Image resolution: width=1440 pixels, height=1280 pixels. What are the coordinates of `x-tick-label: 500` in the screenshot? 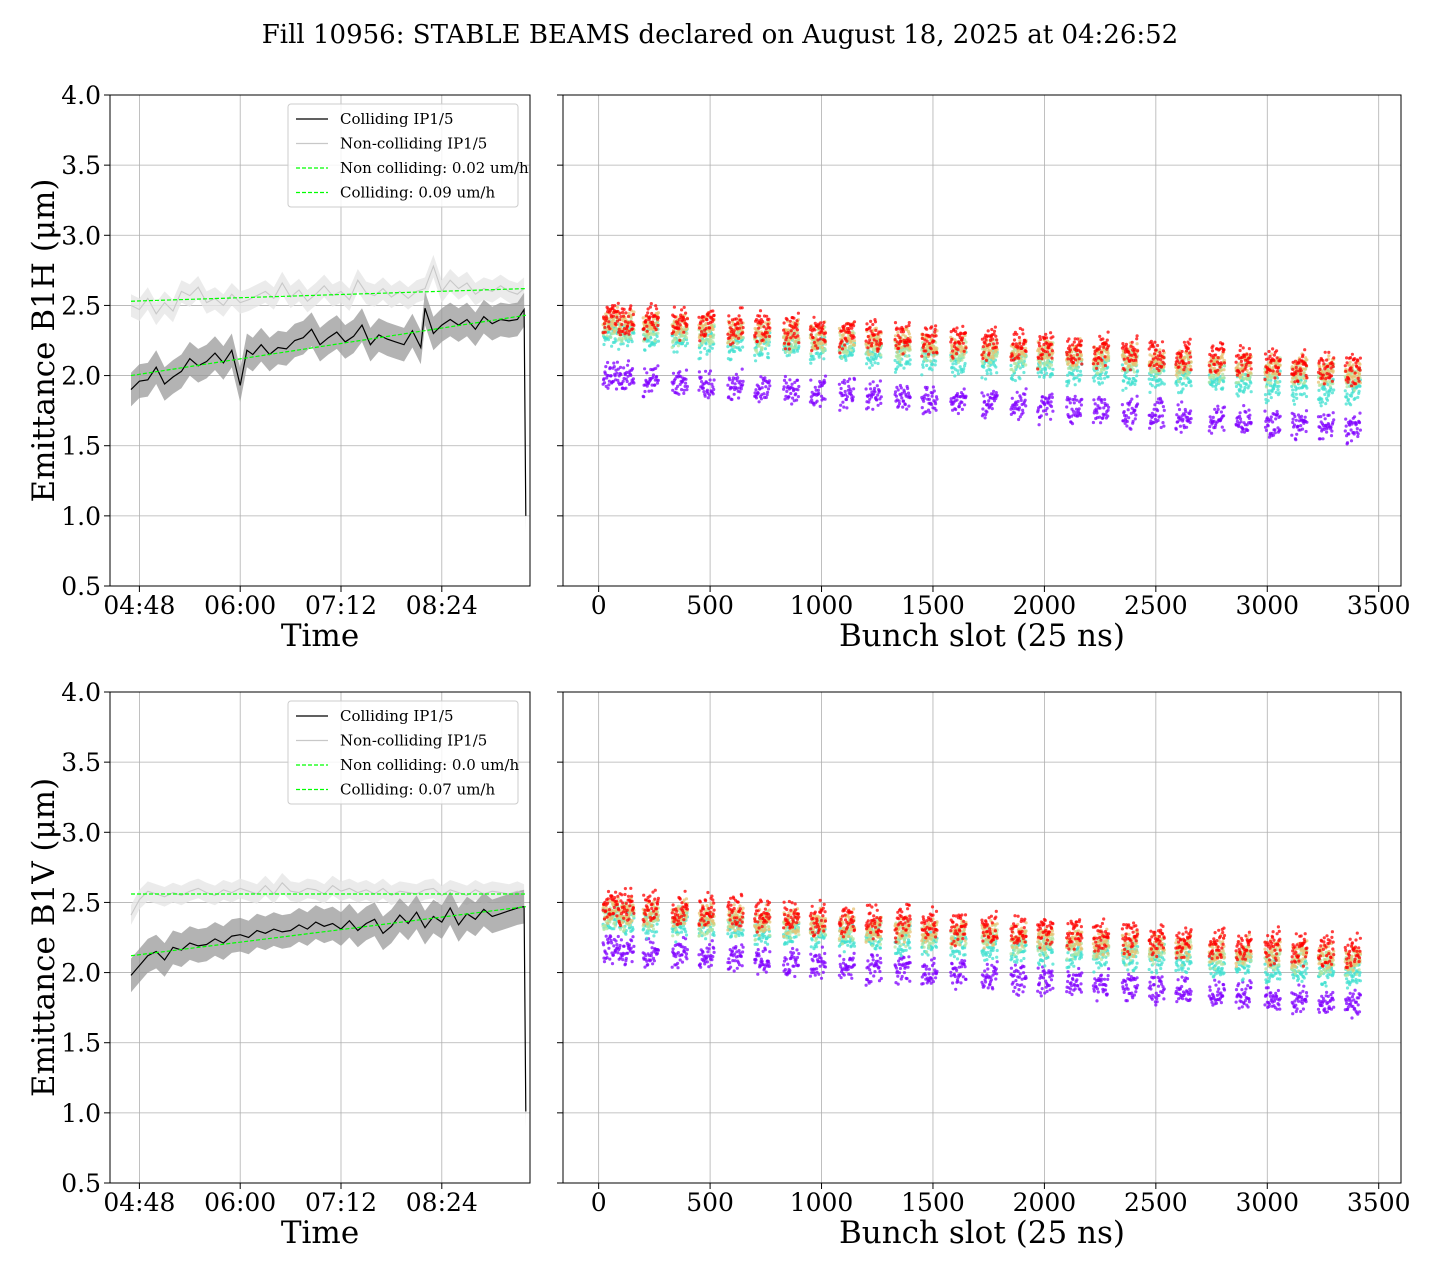 It's located at (710, 605).